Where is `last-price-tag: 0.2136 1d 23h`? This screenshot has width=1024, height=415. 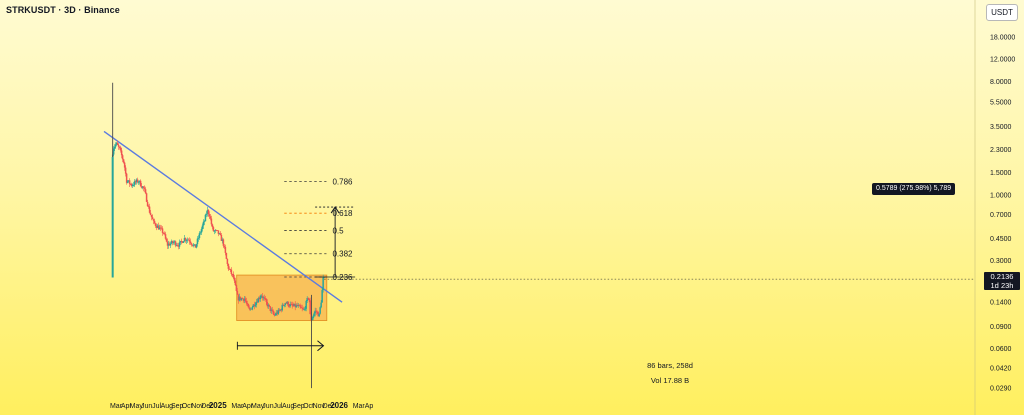
last-price-tag: 0.2136 1d 23h is located at coordinates (1002, 281).